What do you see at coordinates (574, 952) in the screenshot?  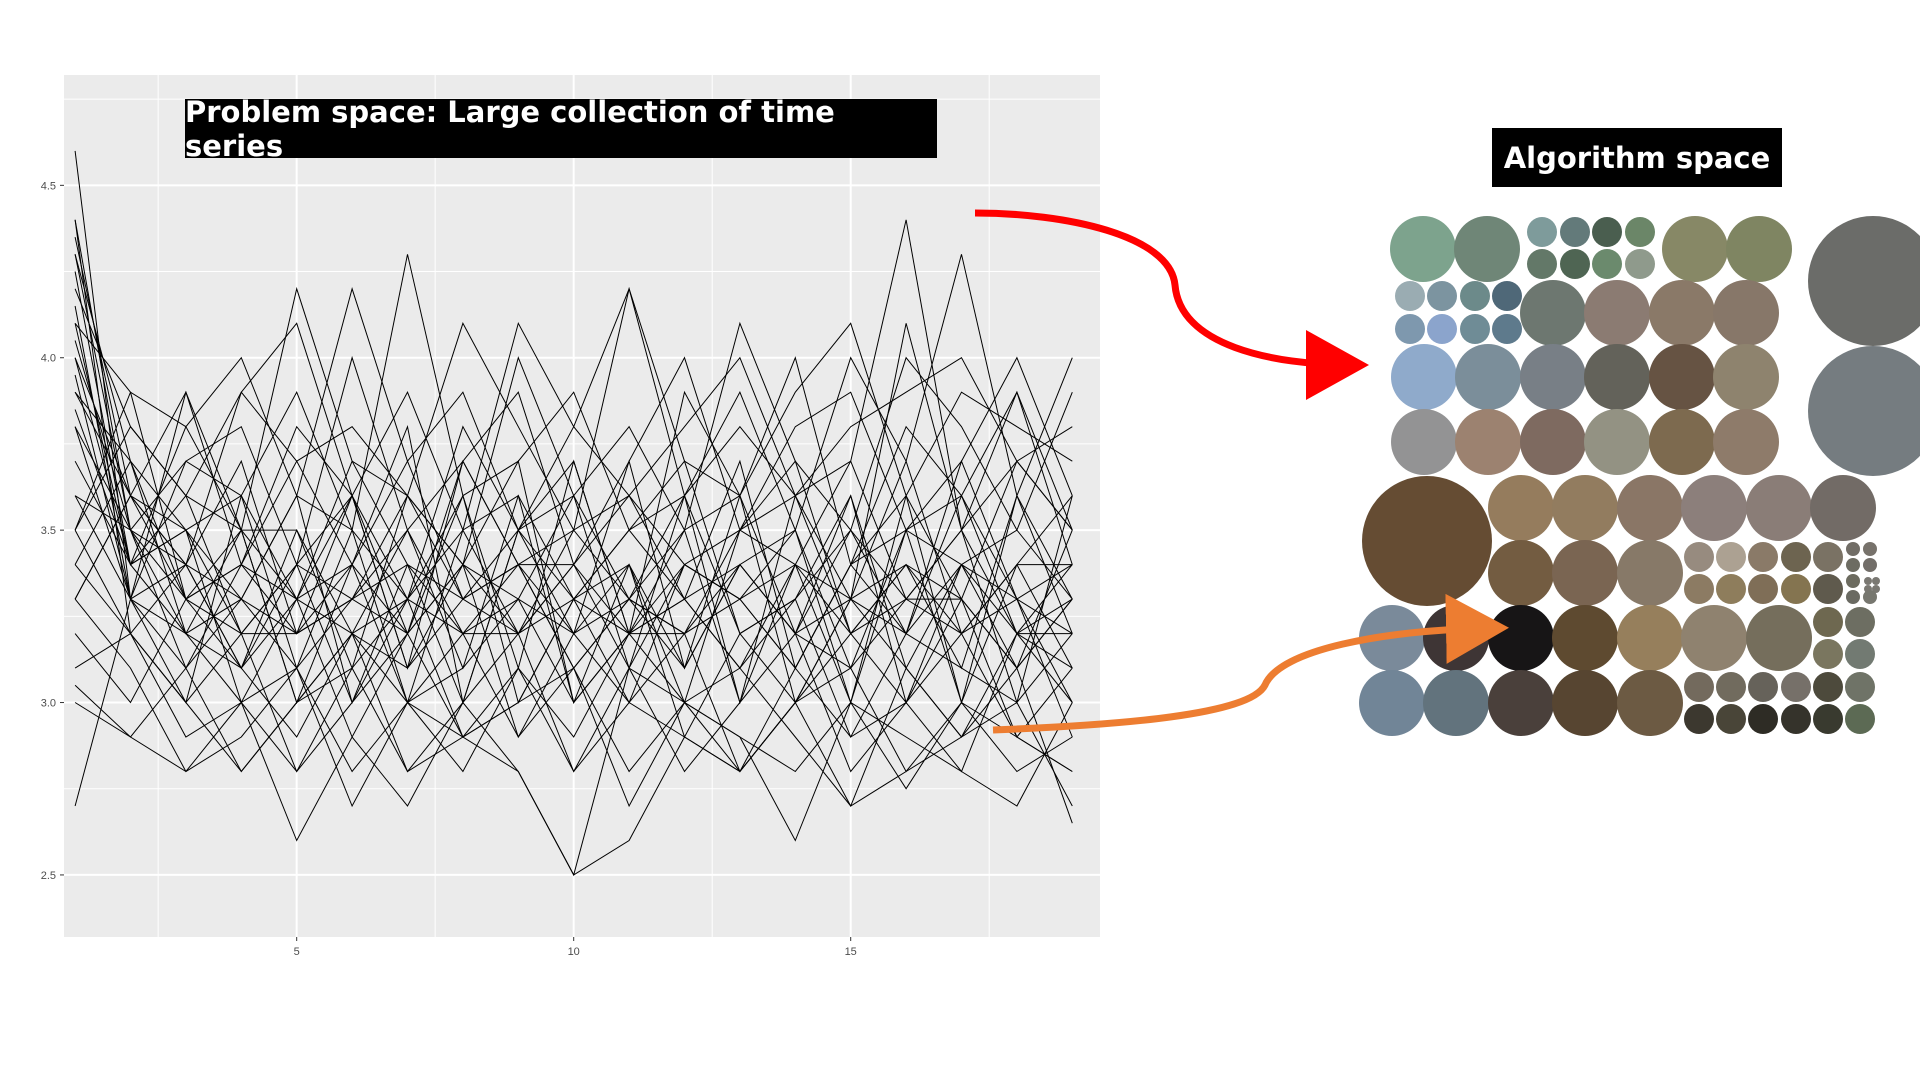 I see `x-tick-label: 10` at bounding box center [574, 952].